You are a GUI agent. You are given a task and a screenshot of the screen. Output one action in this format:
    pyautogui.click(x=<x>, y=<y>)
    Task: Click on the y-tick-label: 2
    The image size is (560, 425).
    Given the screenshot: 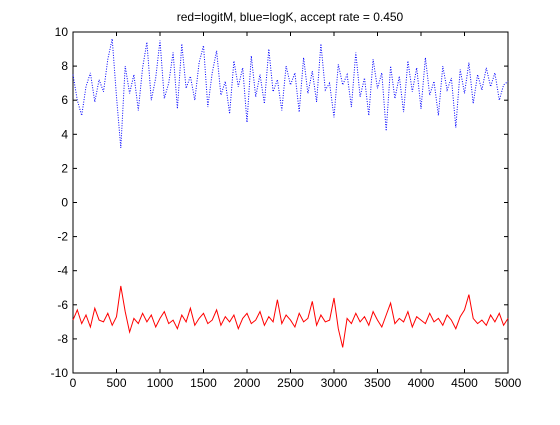 What is the action you would take?
    pyautogui.click(x=64, y=168)
    